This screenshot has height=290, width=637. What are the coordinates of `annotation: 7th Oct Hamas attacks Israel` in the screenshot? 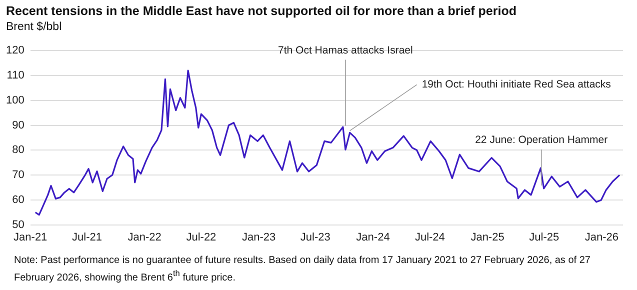 It's located at (345, 50).